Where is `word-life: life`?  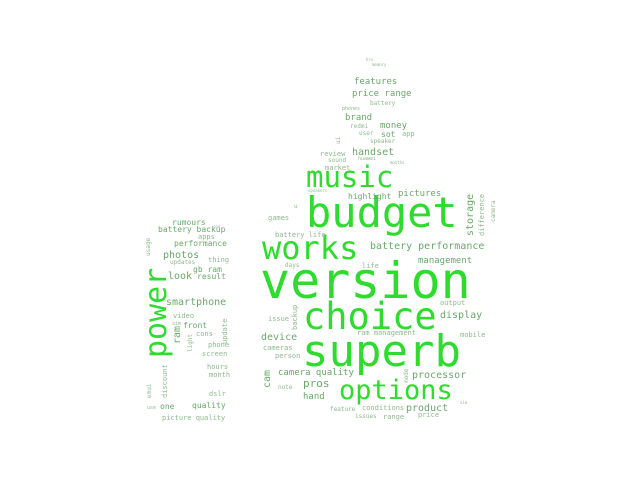
word-life: life is located at coordinates (370, 266).